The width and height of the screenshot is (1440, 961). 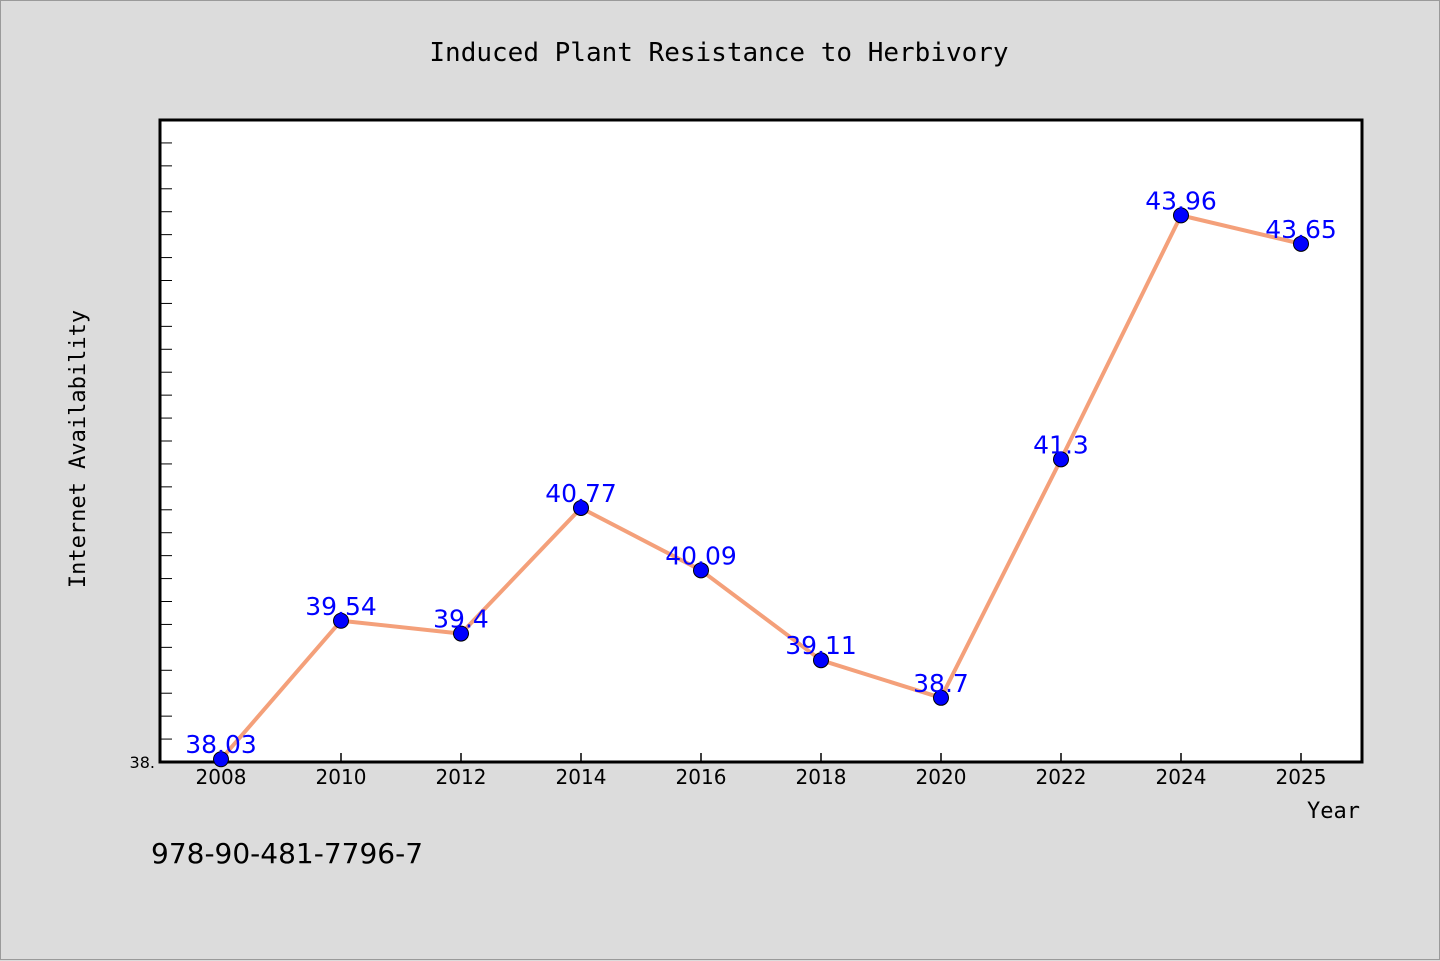 I want to click on x-tick-label: 2008, so click(x=221, y=777).